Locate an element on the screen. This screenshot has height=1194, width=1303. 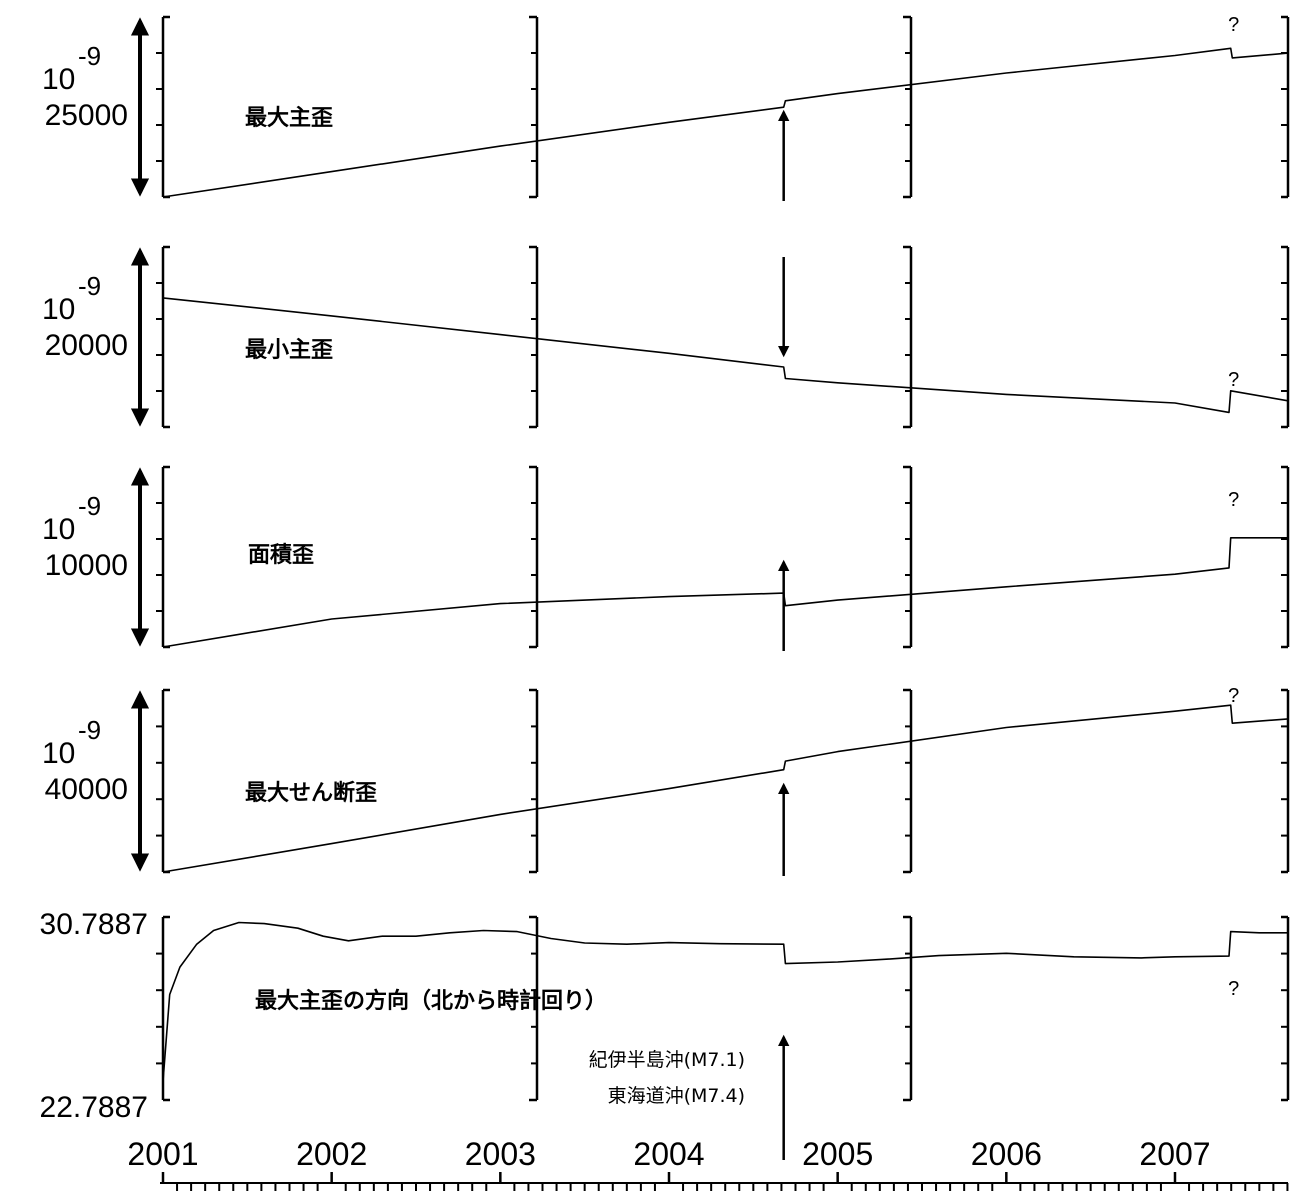
y-tick-label-top: 30.7887 is located at coordinates (94, 924).